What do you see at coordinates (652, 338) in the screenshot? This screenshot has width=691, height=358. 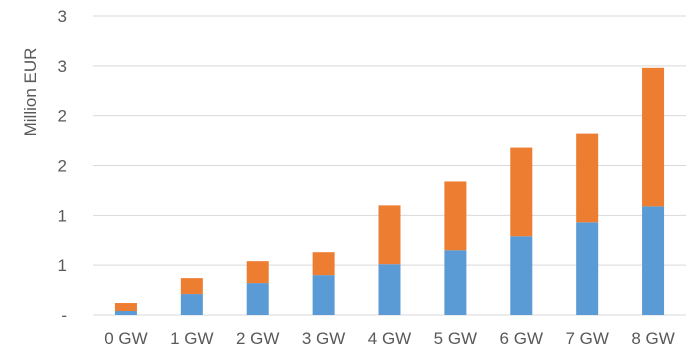 I see `x-tick-label: 8 GW` at bounding box center [652, 338].